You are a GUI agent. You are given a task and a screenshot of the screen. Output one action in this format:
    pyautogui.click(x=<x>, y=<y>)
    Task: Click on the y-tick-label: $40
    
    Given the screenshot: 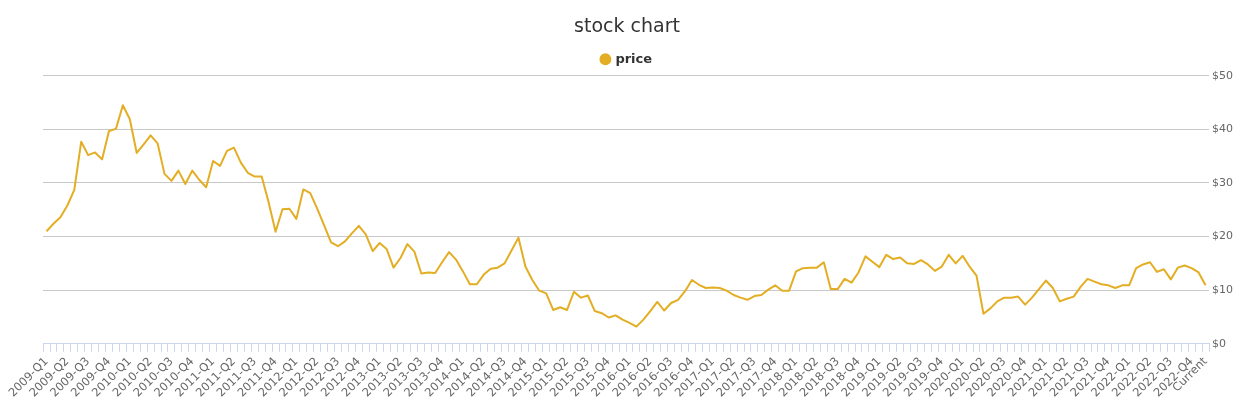 What is the action you would take?
    pyautogui.click(x=1222, y=129)
    